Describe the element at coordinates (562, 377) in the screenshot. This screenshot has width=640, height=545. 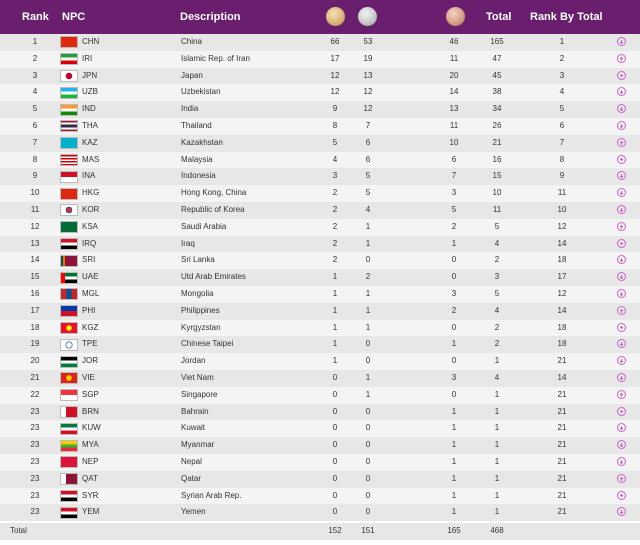
I see `rank-by-total-cell: 14` at that location.